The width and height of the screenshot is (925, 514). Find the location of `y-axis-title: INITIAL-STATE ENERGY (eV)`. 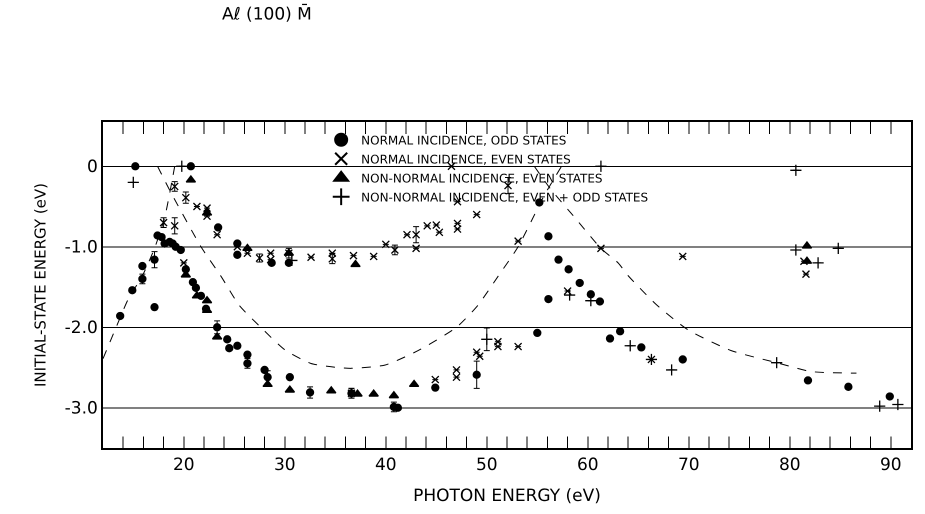

y-axis-title: INITIAL-STATE ENERGY (eV) is located at coordinates (40, 285).